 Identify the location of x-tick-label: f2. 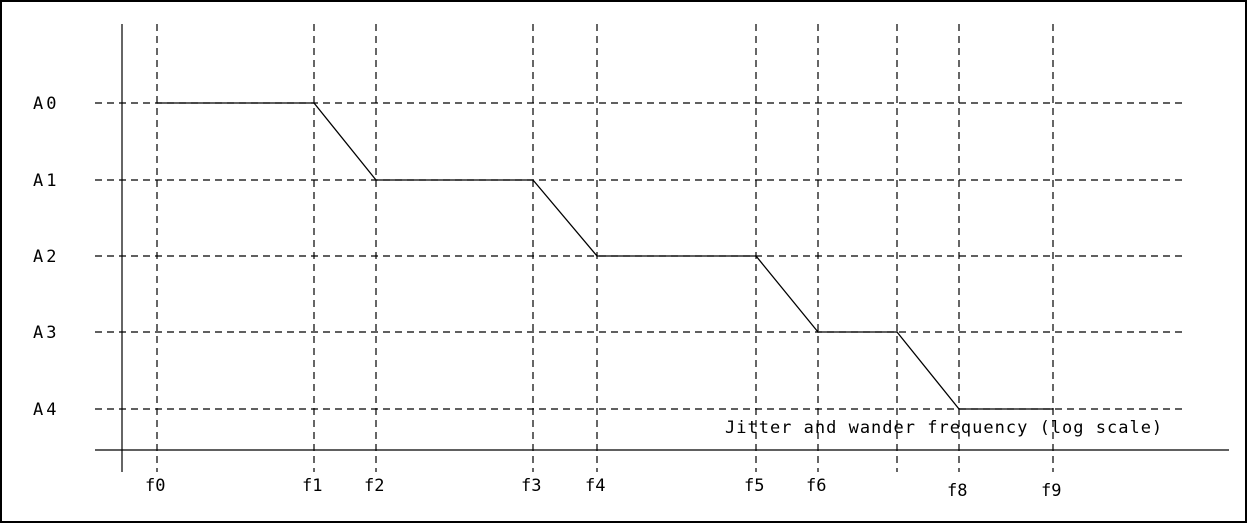
(374, 486).